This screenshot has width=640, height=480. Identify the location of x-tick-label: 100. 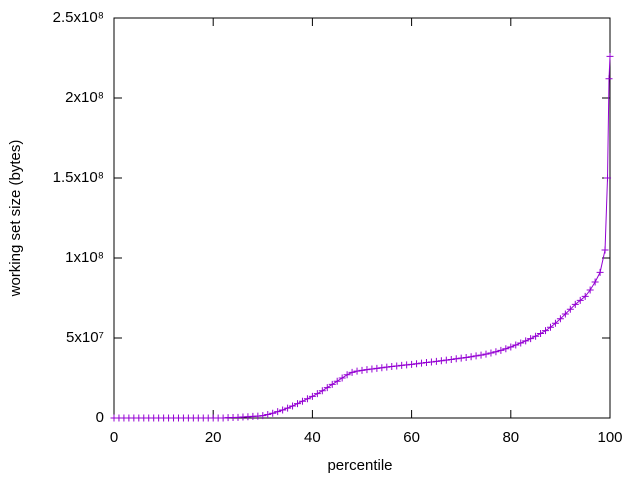
(609, 437).